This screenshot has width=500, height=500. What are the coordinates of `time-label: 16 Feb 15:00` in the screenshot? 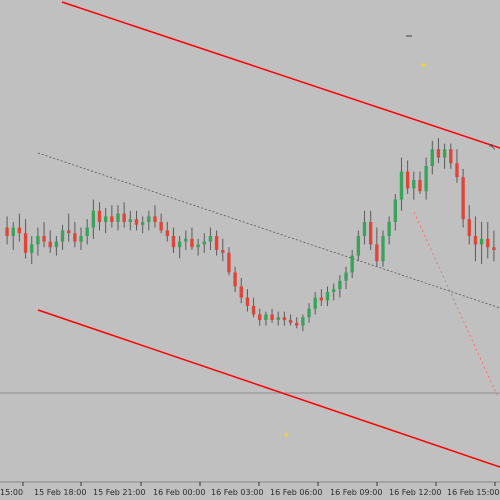 It's located at (473, 492).